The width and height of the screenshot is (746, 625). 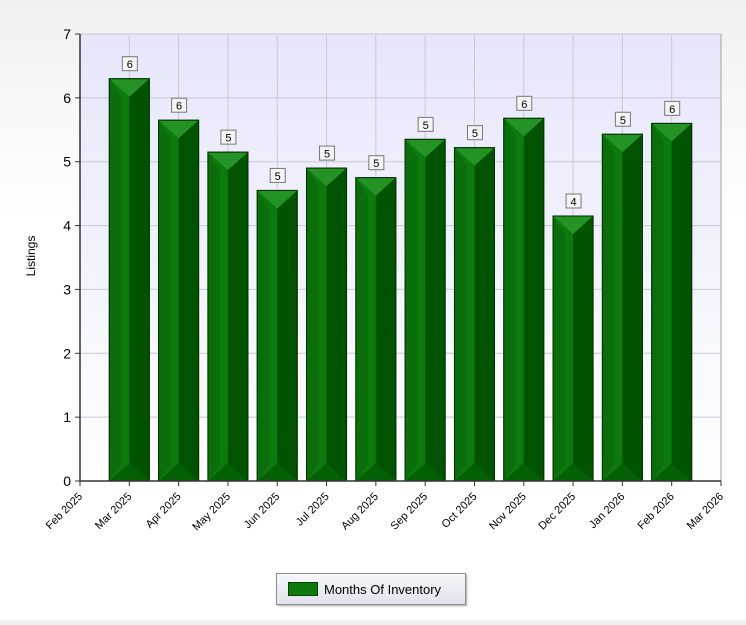 What do you see at coordinates (313, 510) in the screenshot?
I see `x-tick-label: Jul 2025` at bounding box center [313, 510].